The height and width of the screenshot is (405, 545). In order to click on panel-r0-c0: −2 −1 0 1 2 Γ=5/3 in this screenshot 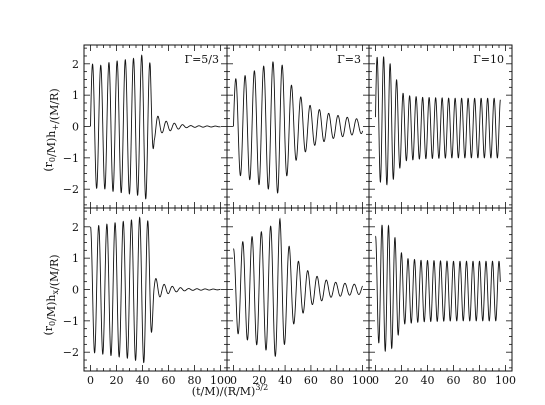, I will do `click(145, 126)`.